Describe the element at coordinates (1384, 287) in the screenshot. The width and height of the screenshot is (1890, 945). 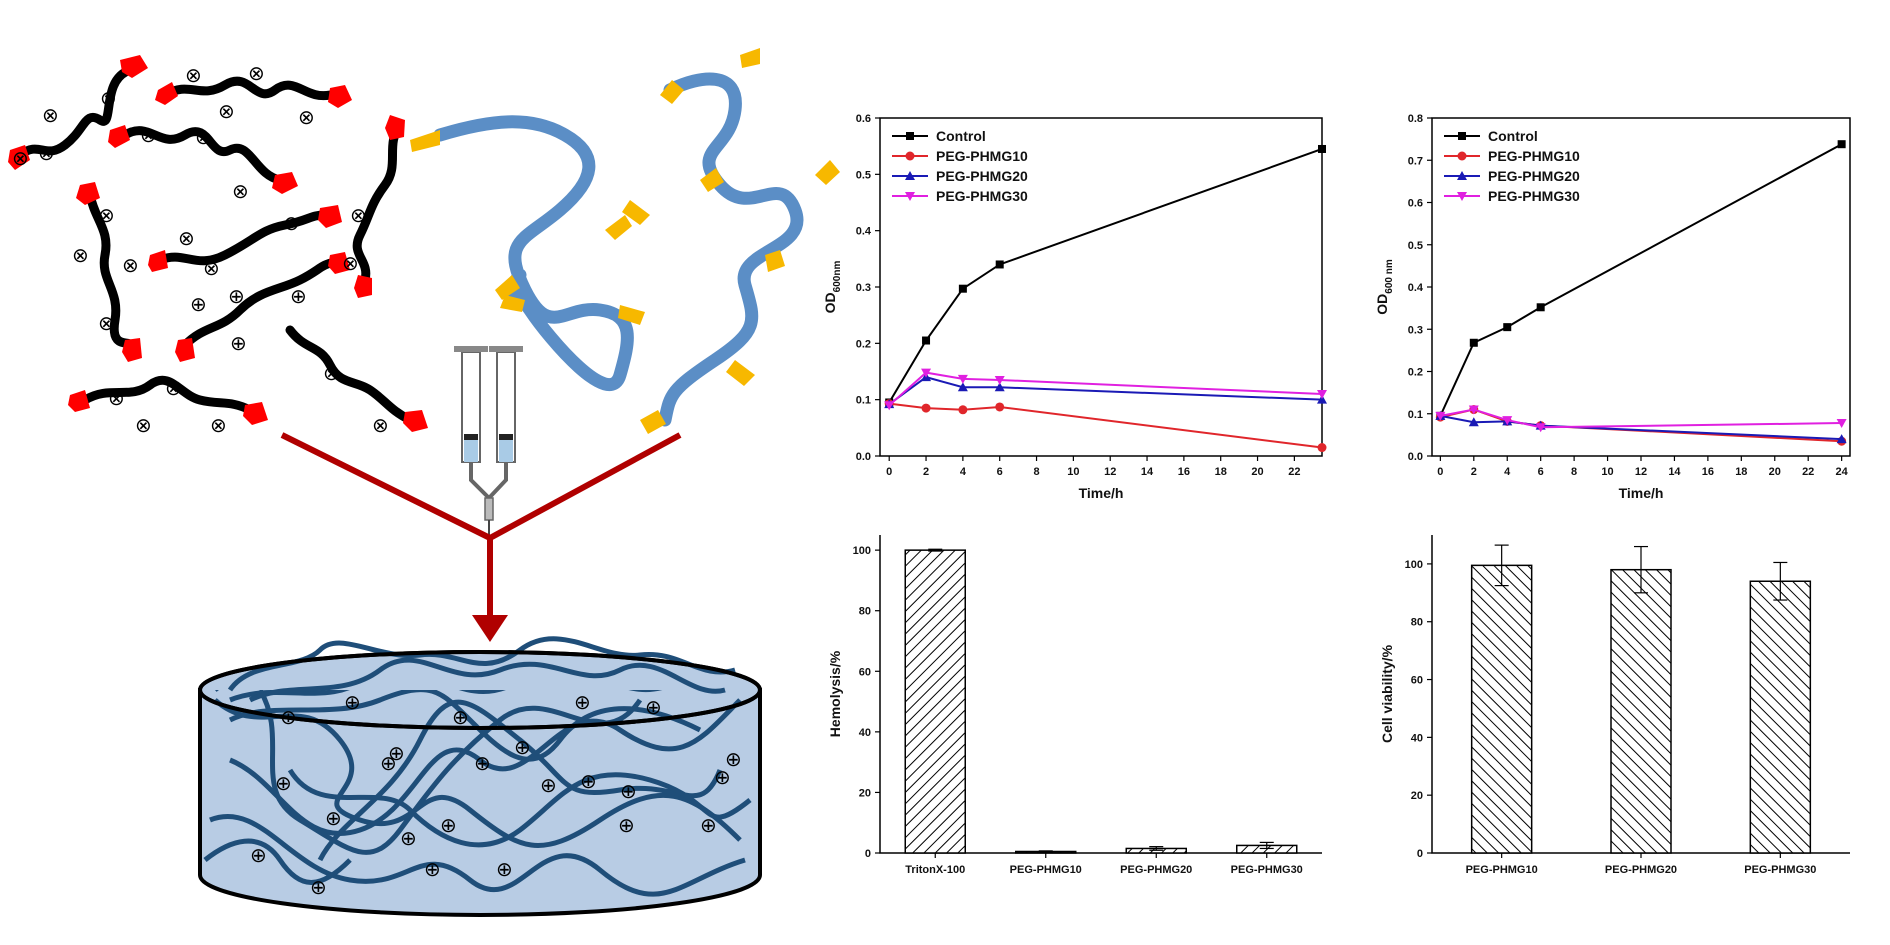
I see `y-axis-title: OD600 nm` at that location.